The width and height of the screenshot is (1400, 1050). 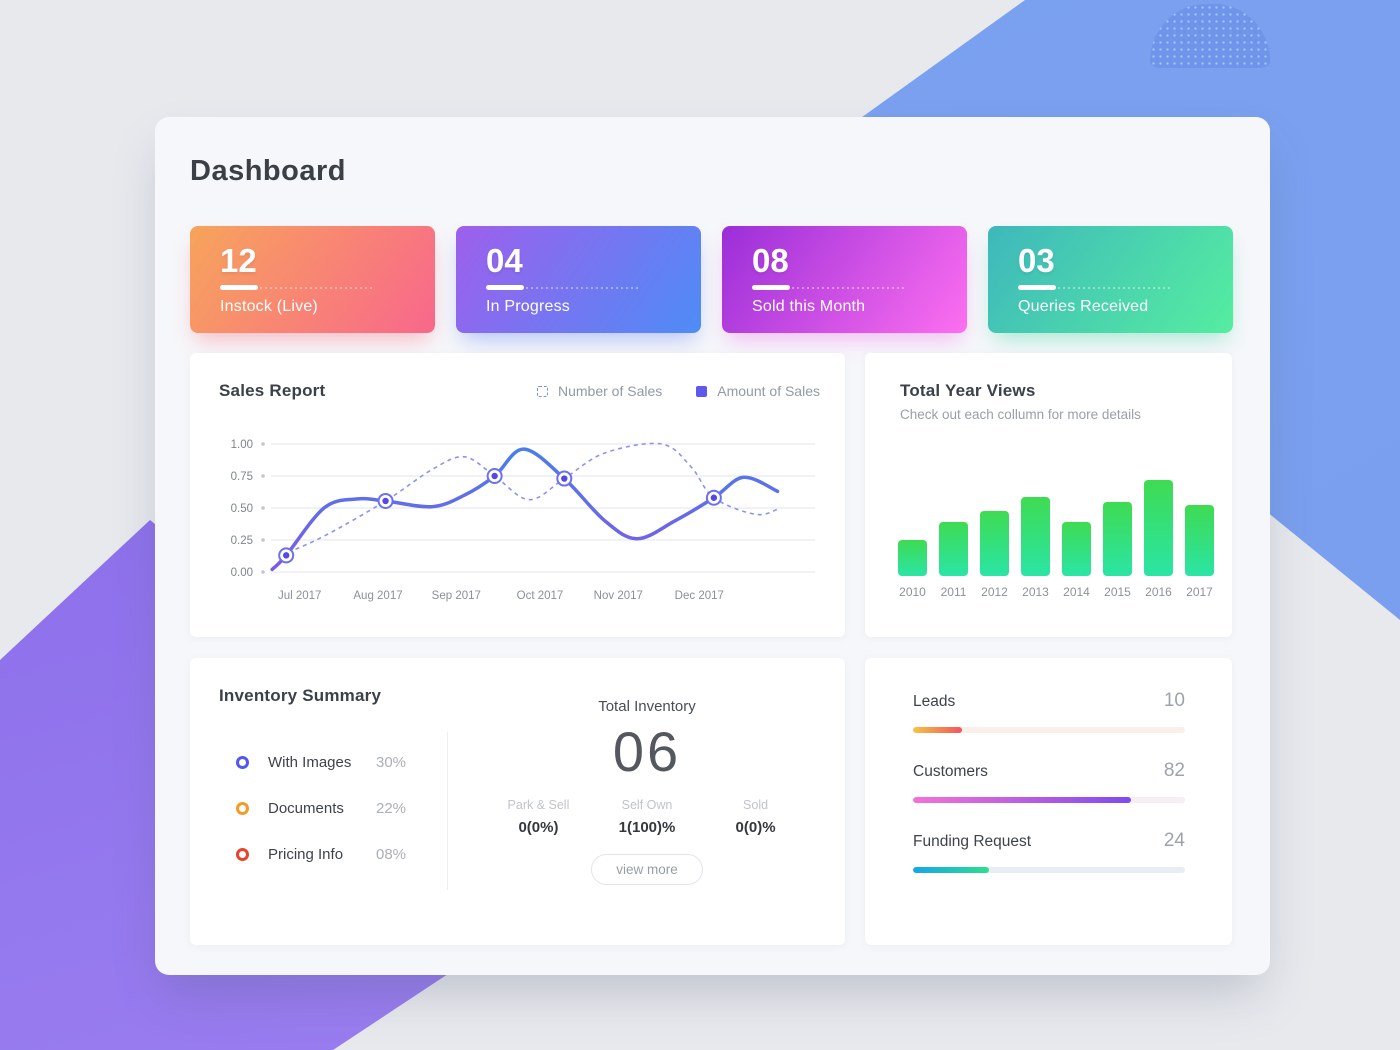 What do you see at coordinates (994, 592) in the screenshot?
I see `bar-label: 2012` at bounding box center [994, 592].